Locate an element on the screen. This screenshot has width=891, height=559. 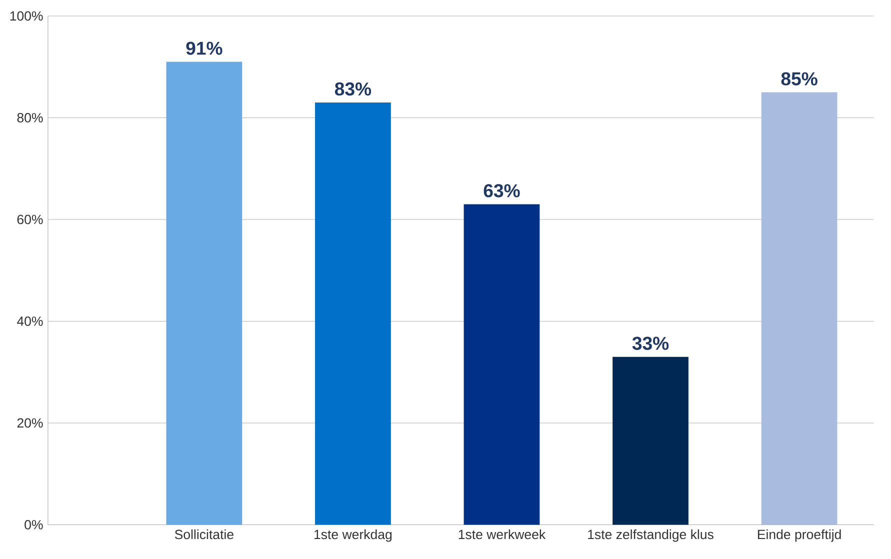
y-tick-label: 20% is located at coordinates (30, 423).